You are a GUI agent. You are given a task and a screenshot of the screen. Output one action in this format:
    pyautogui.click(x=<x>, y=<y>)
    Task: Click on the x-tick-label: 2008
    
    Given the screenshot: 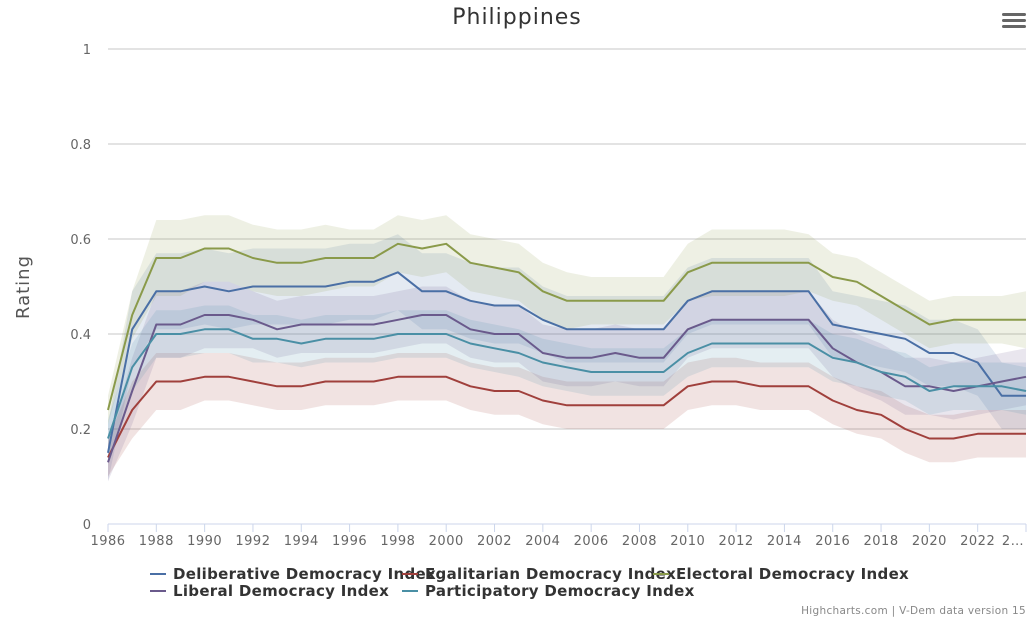 What is the action you would take?
    pyautogui.click(x=639, y=541)
    